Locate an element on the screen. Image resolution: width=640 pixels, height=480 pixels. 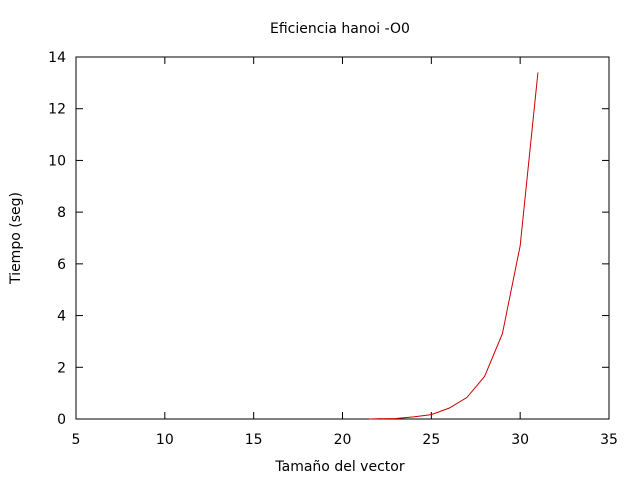
y-tick-label: 2 is located at coordinates (61, 368).